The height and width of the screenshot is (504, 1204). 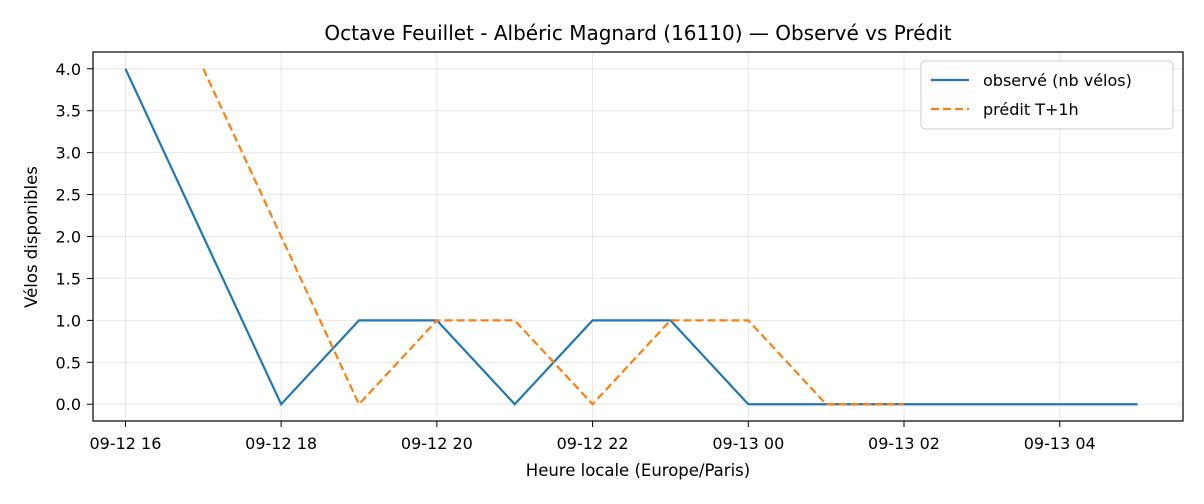 What do you see at coordinates (904, 443) in the screenshot?
I see `x-tick-label: 09-13 02` at bounding box center [904, 443].